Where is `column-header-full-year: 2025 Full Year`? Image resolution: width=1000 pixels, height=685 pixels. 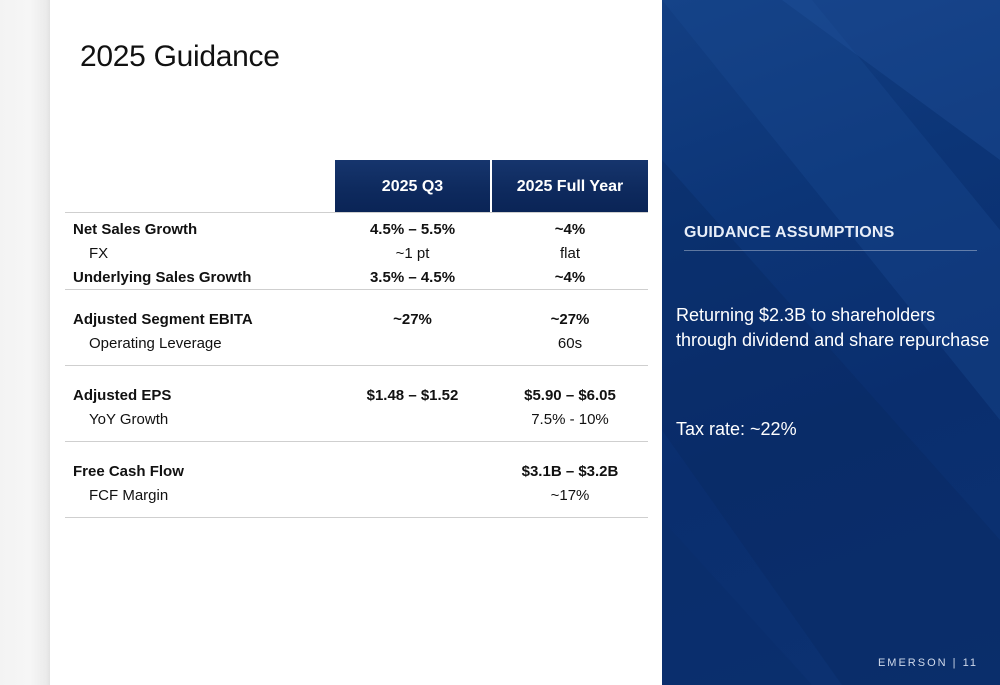
column-header-full-year: 2025 Full Year is located at coordinates (570, 186).